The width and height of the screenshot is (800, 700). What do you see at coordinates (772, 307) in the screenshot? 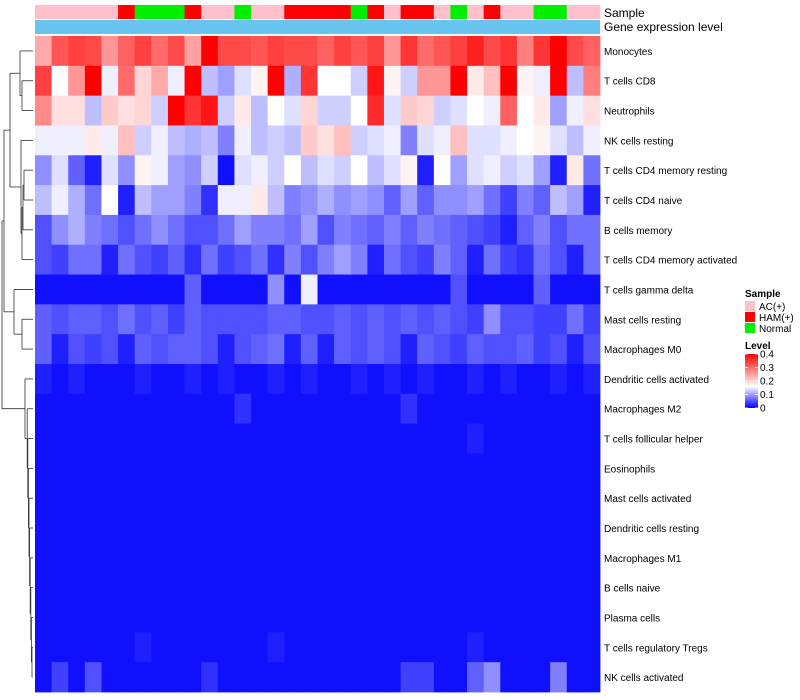
I see `sample-legend-label: AC(+)` at bounding box center [772, 307].